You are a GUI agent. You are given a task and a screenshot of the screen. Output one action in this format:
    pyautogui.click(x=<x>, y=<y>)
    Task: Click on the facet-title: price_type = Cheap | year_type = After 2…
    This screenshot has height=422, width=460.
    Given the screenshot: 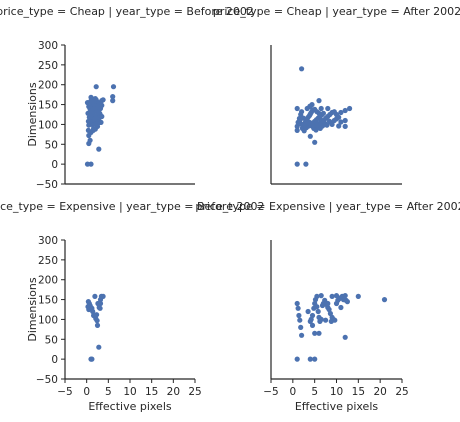 What is the action you would take?
    pyautogui.click(x=336, y=11)
    